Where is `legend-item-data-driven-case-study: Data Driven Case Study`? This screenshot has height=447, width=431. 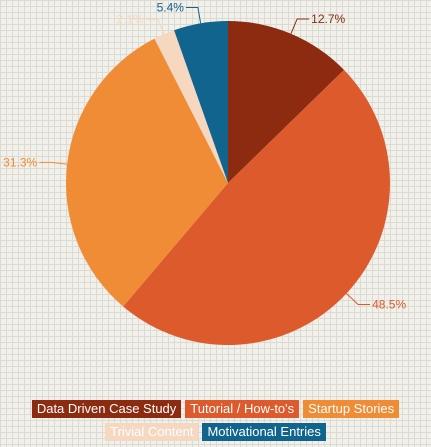
legend-item-data-driven-case-study: Data Driven Case Study is located at coordinates (106, 409).